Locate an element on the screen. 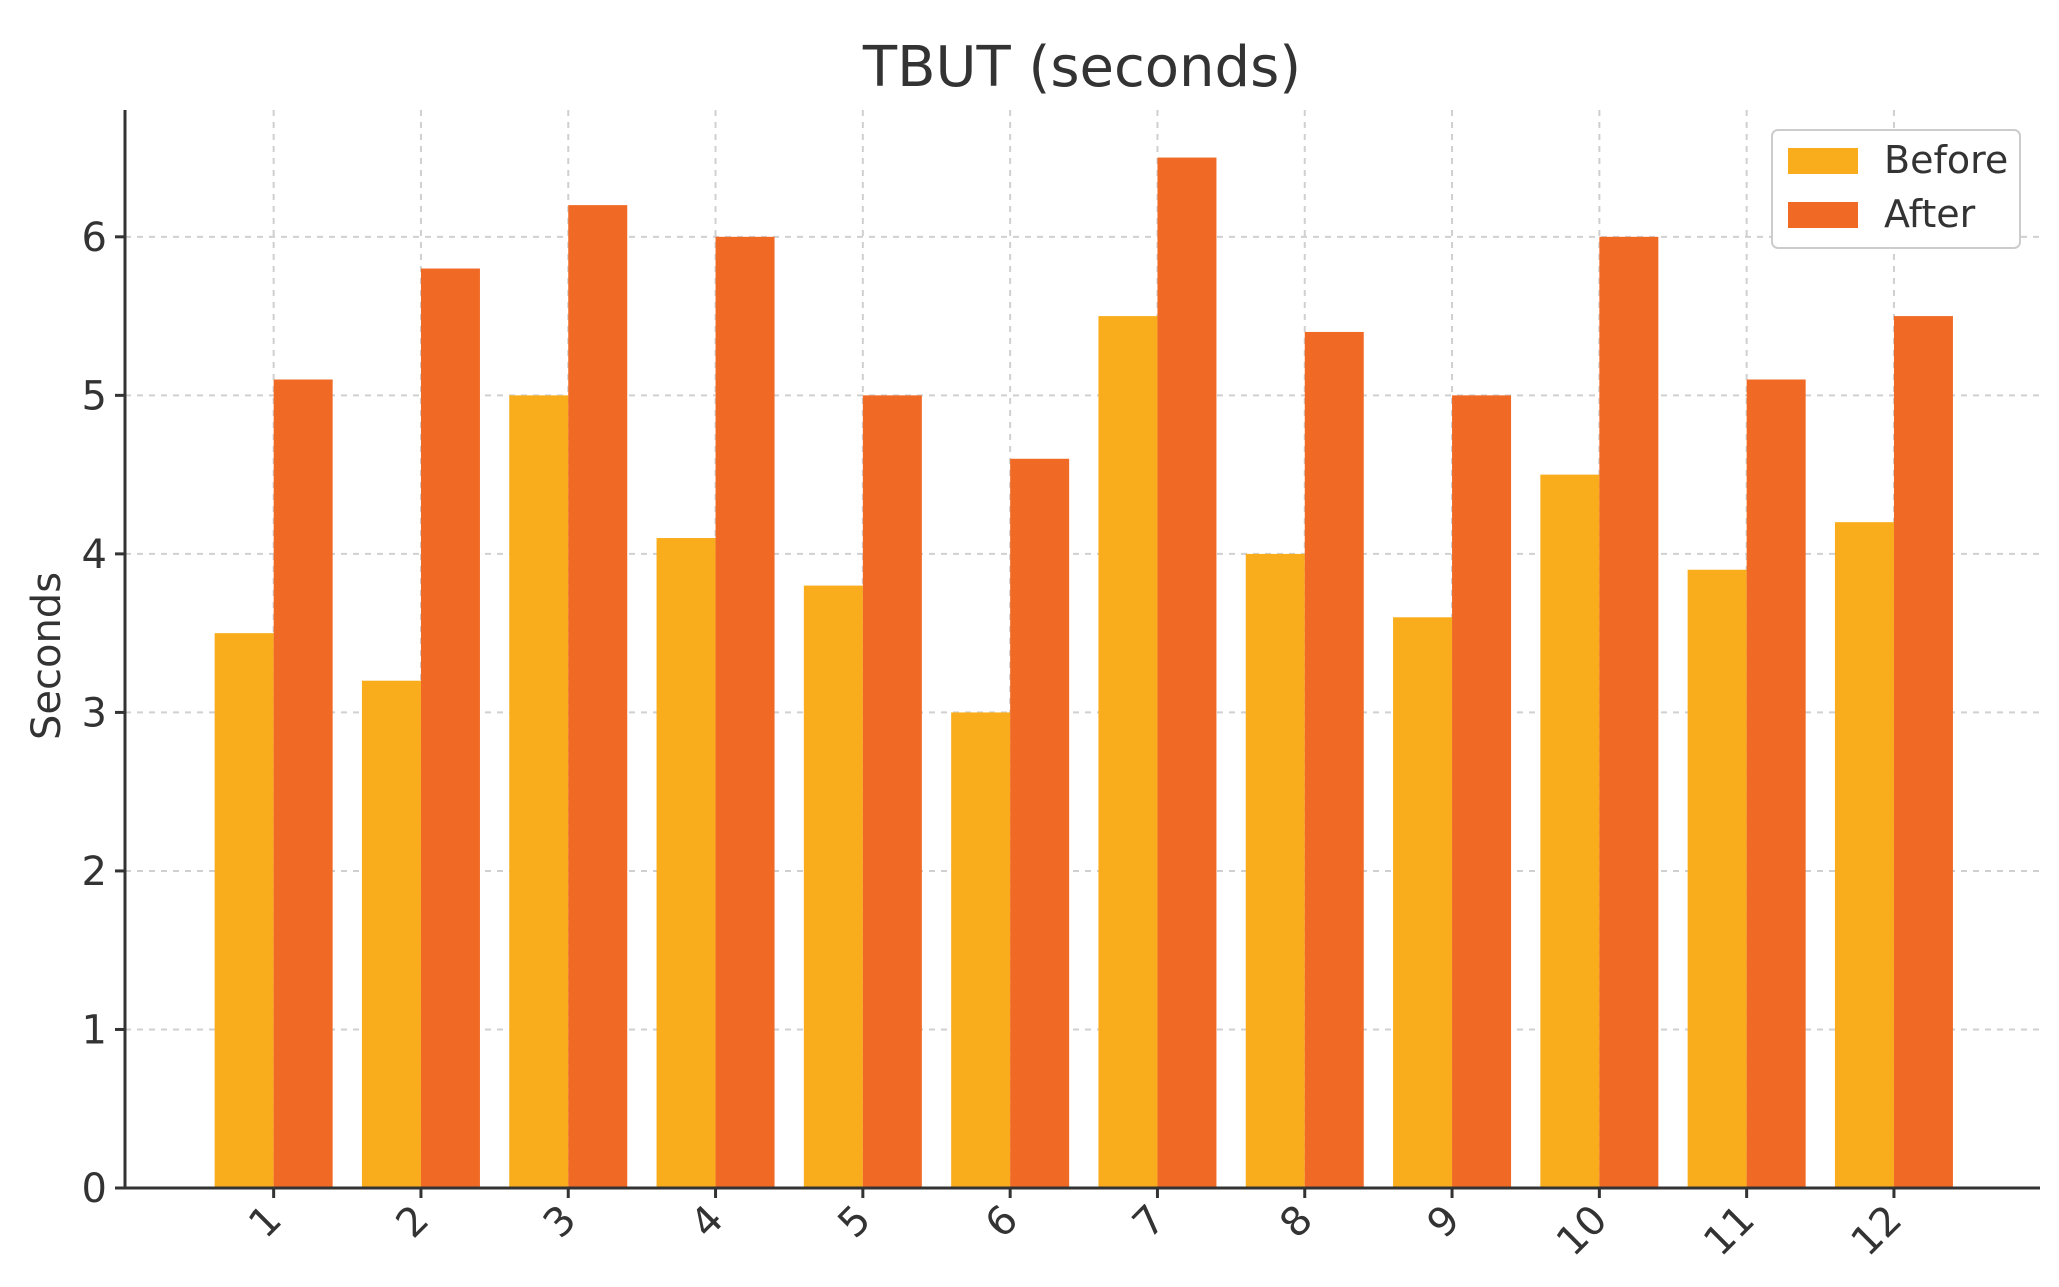 The width and height of the screenshot is (2059, 1287). x-tick-label: 3 is located at coordinates (560, 1222).